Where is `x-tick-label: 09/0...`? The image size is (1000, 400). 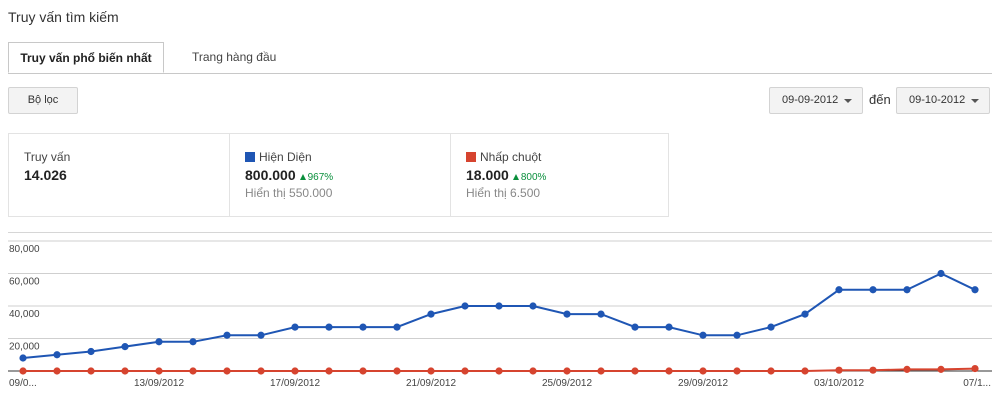 x-tick-label: 09/0... is located at coordinates (23, 383).